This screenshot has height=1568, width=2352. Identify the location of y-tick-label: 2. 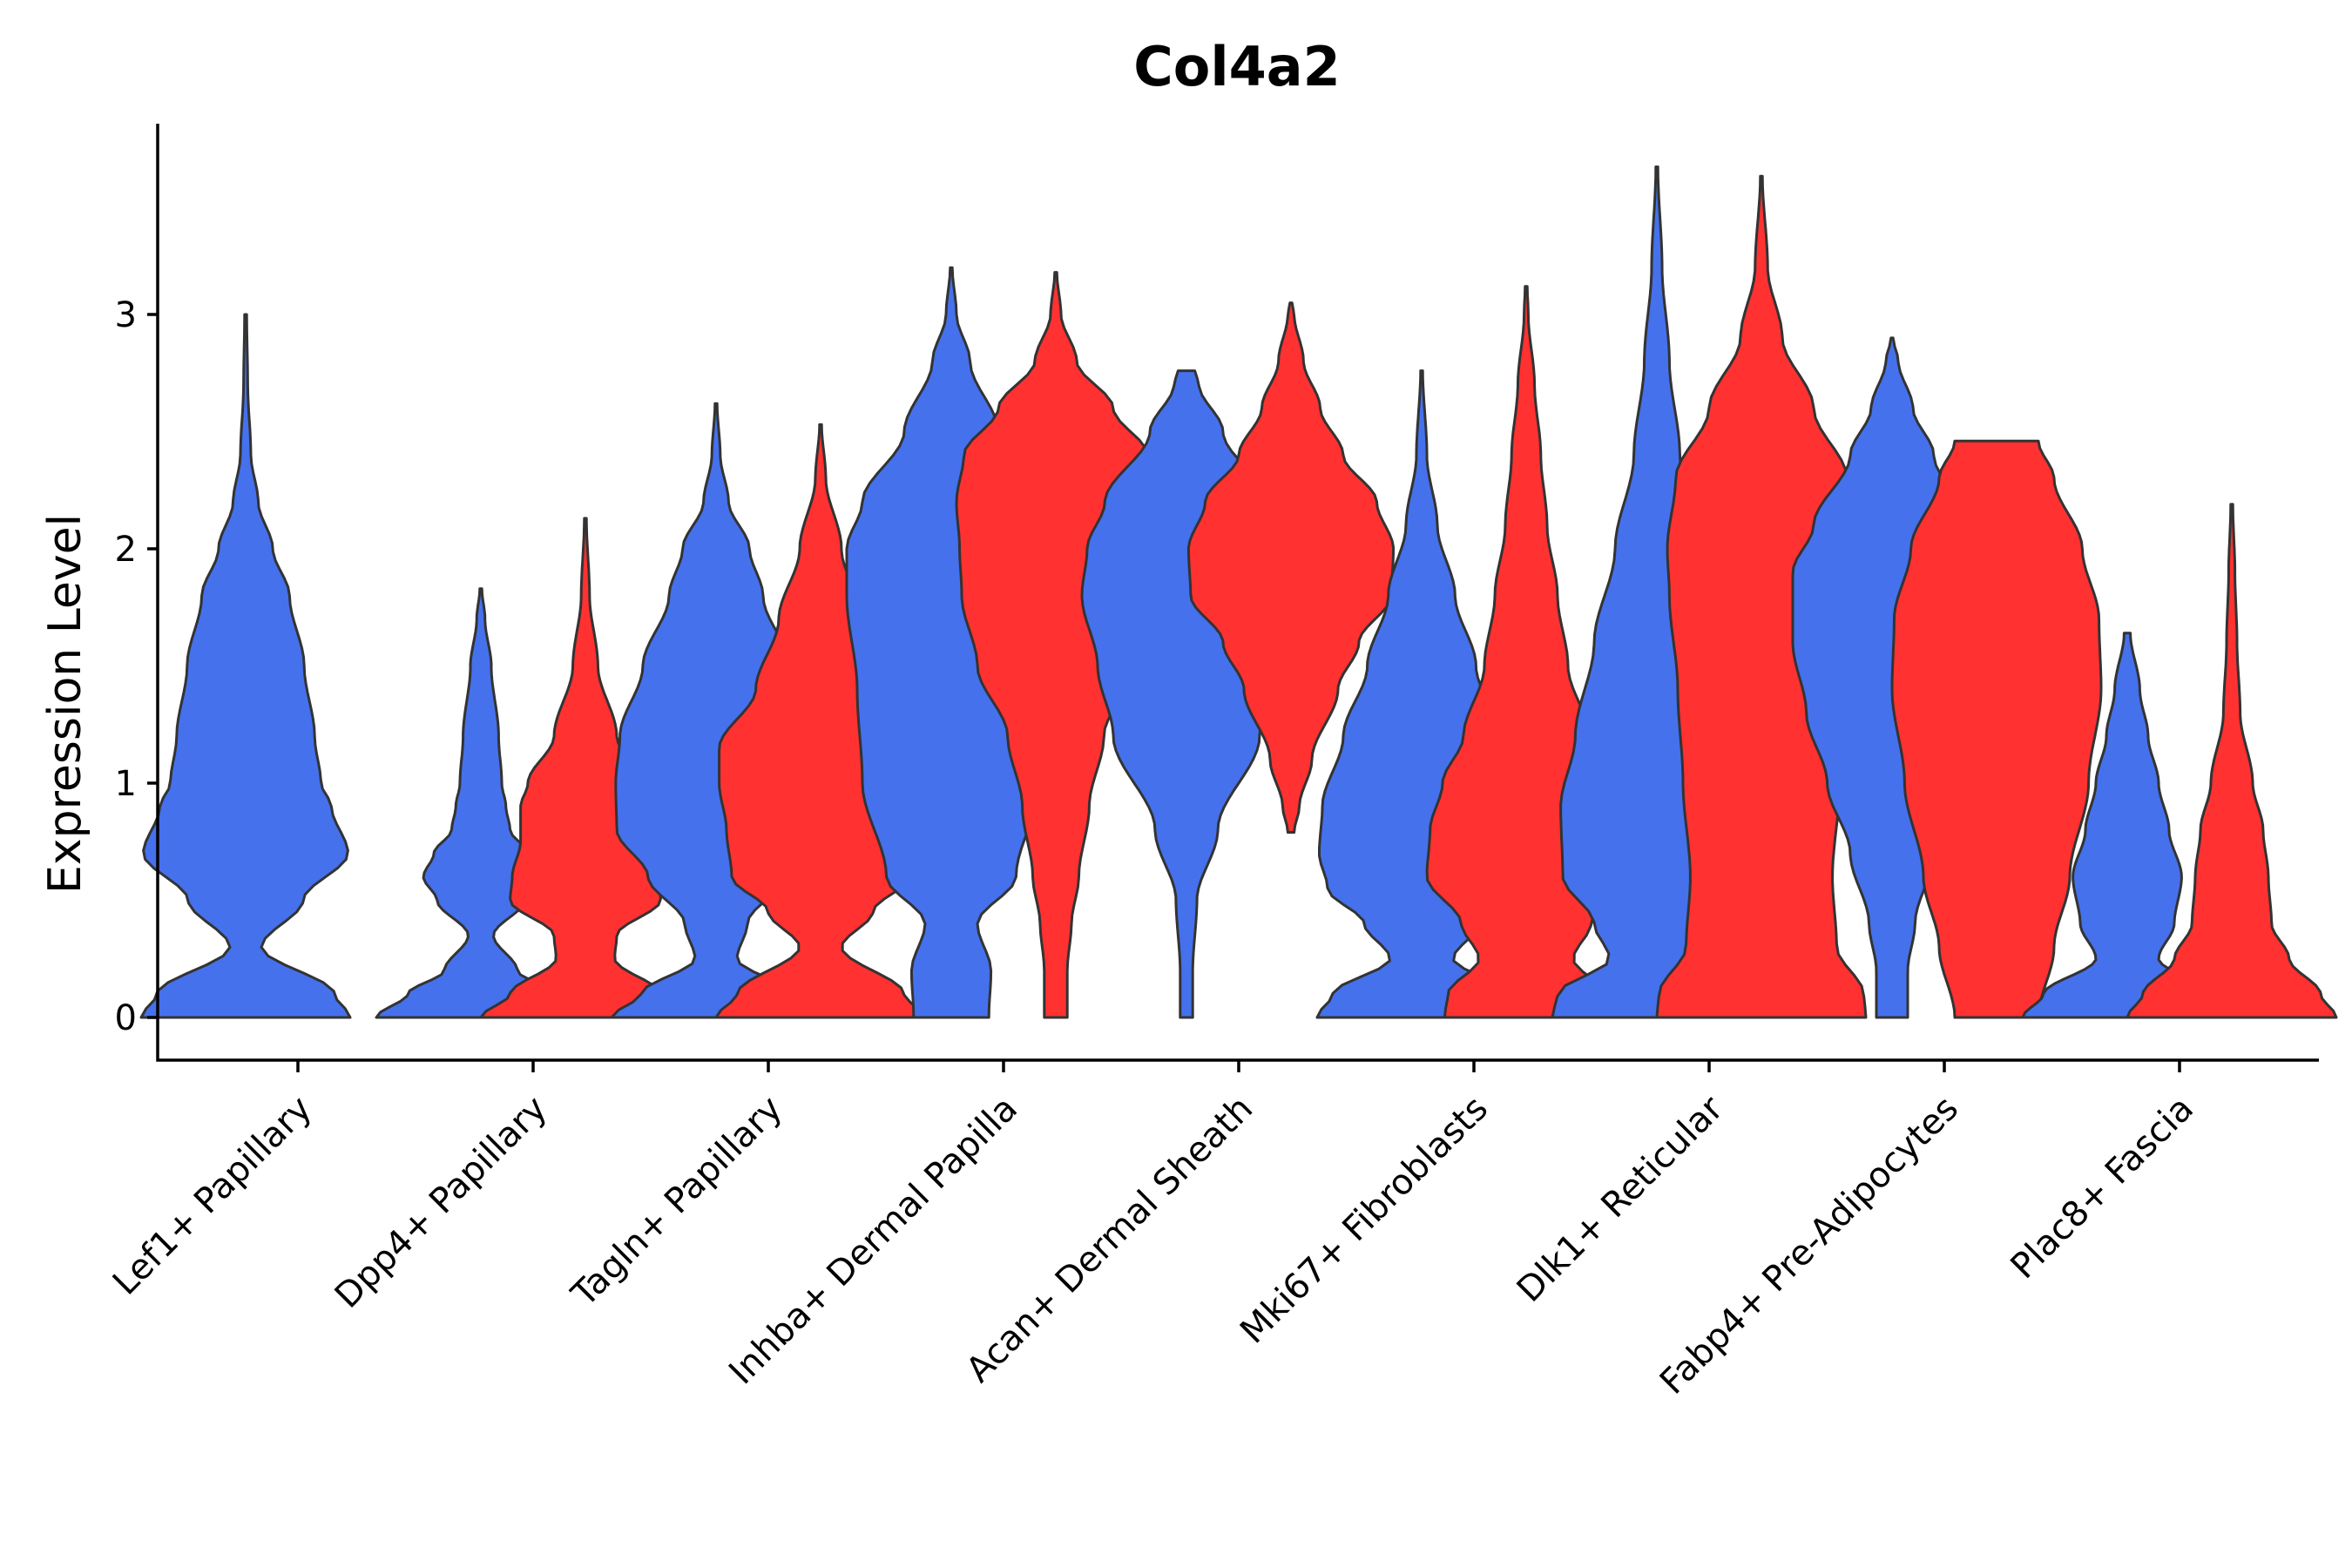
(126, 550).